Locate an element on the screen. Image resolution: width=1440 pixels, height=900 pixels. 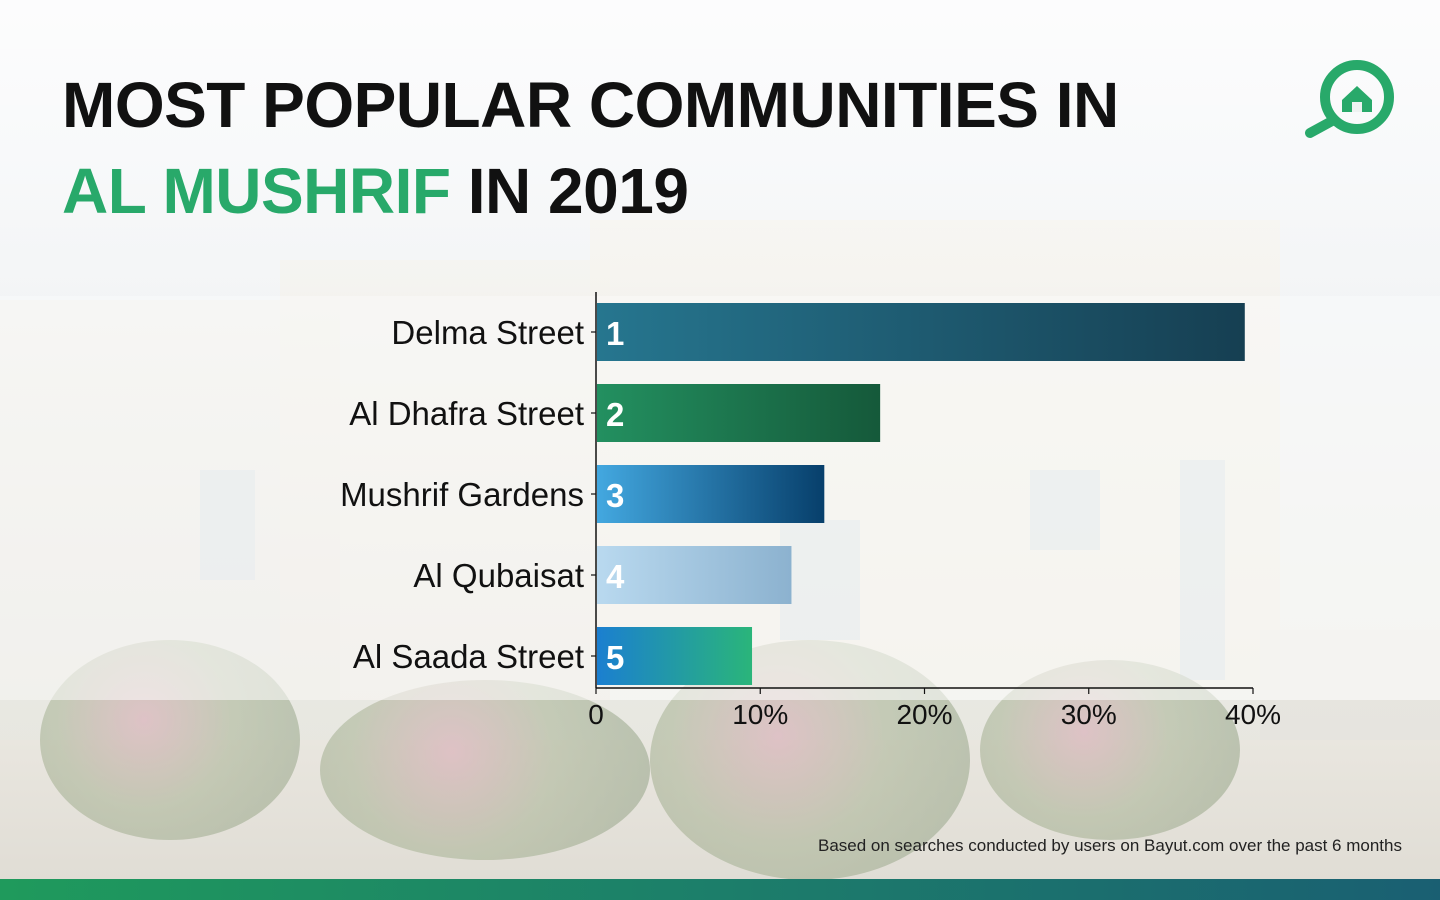
rank-label-4: 4 is located at coordinates (615, 576).